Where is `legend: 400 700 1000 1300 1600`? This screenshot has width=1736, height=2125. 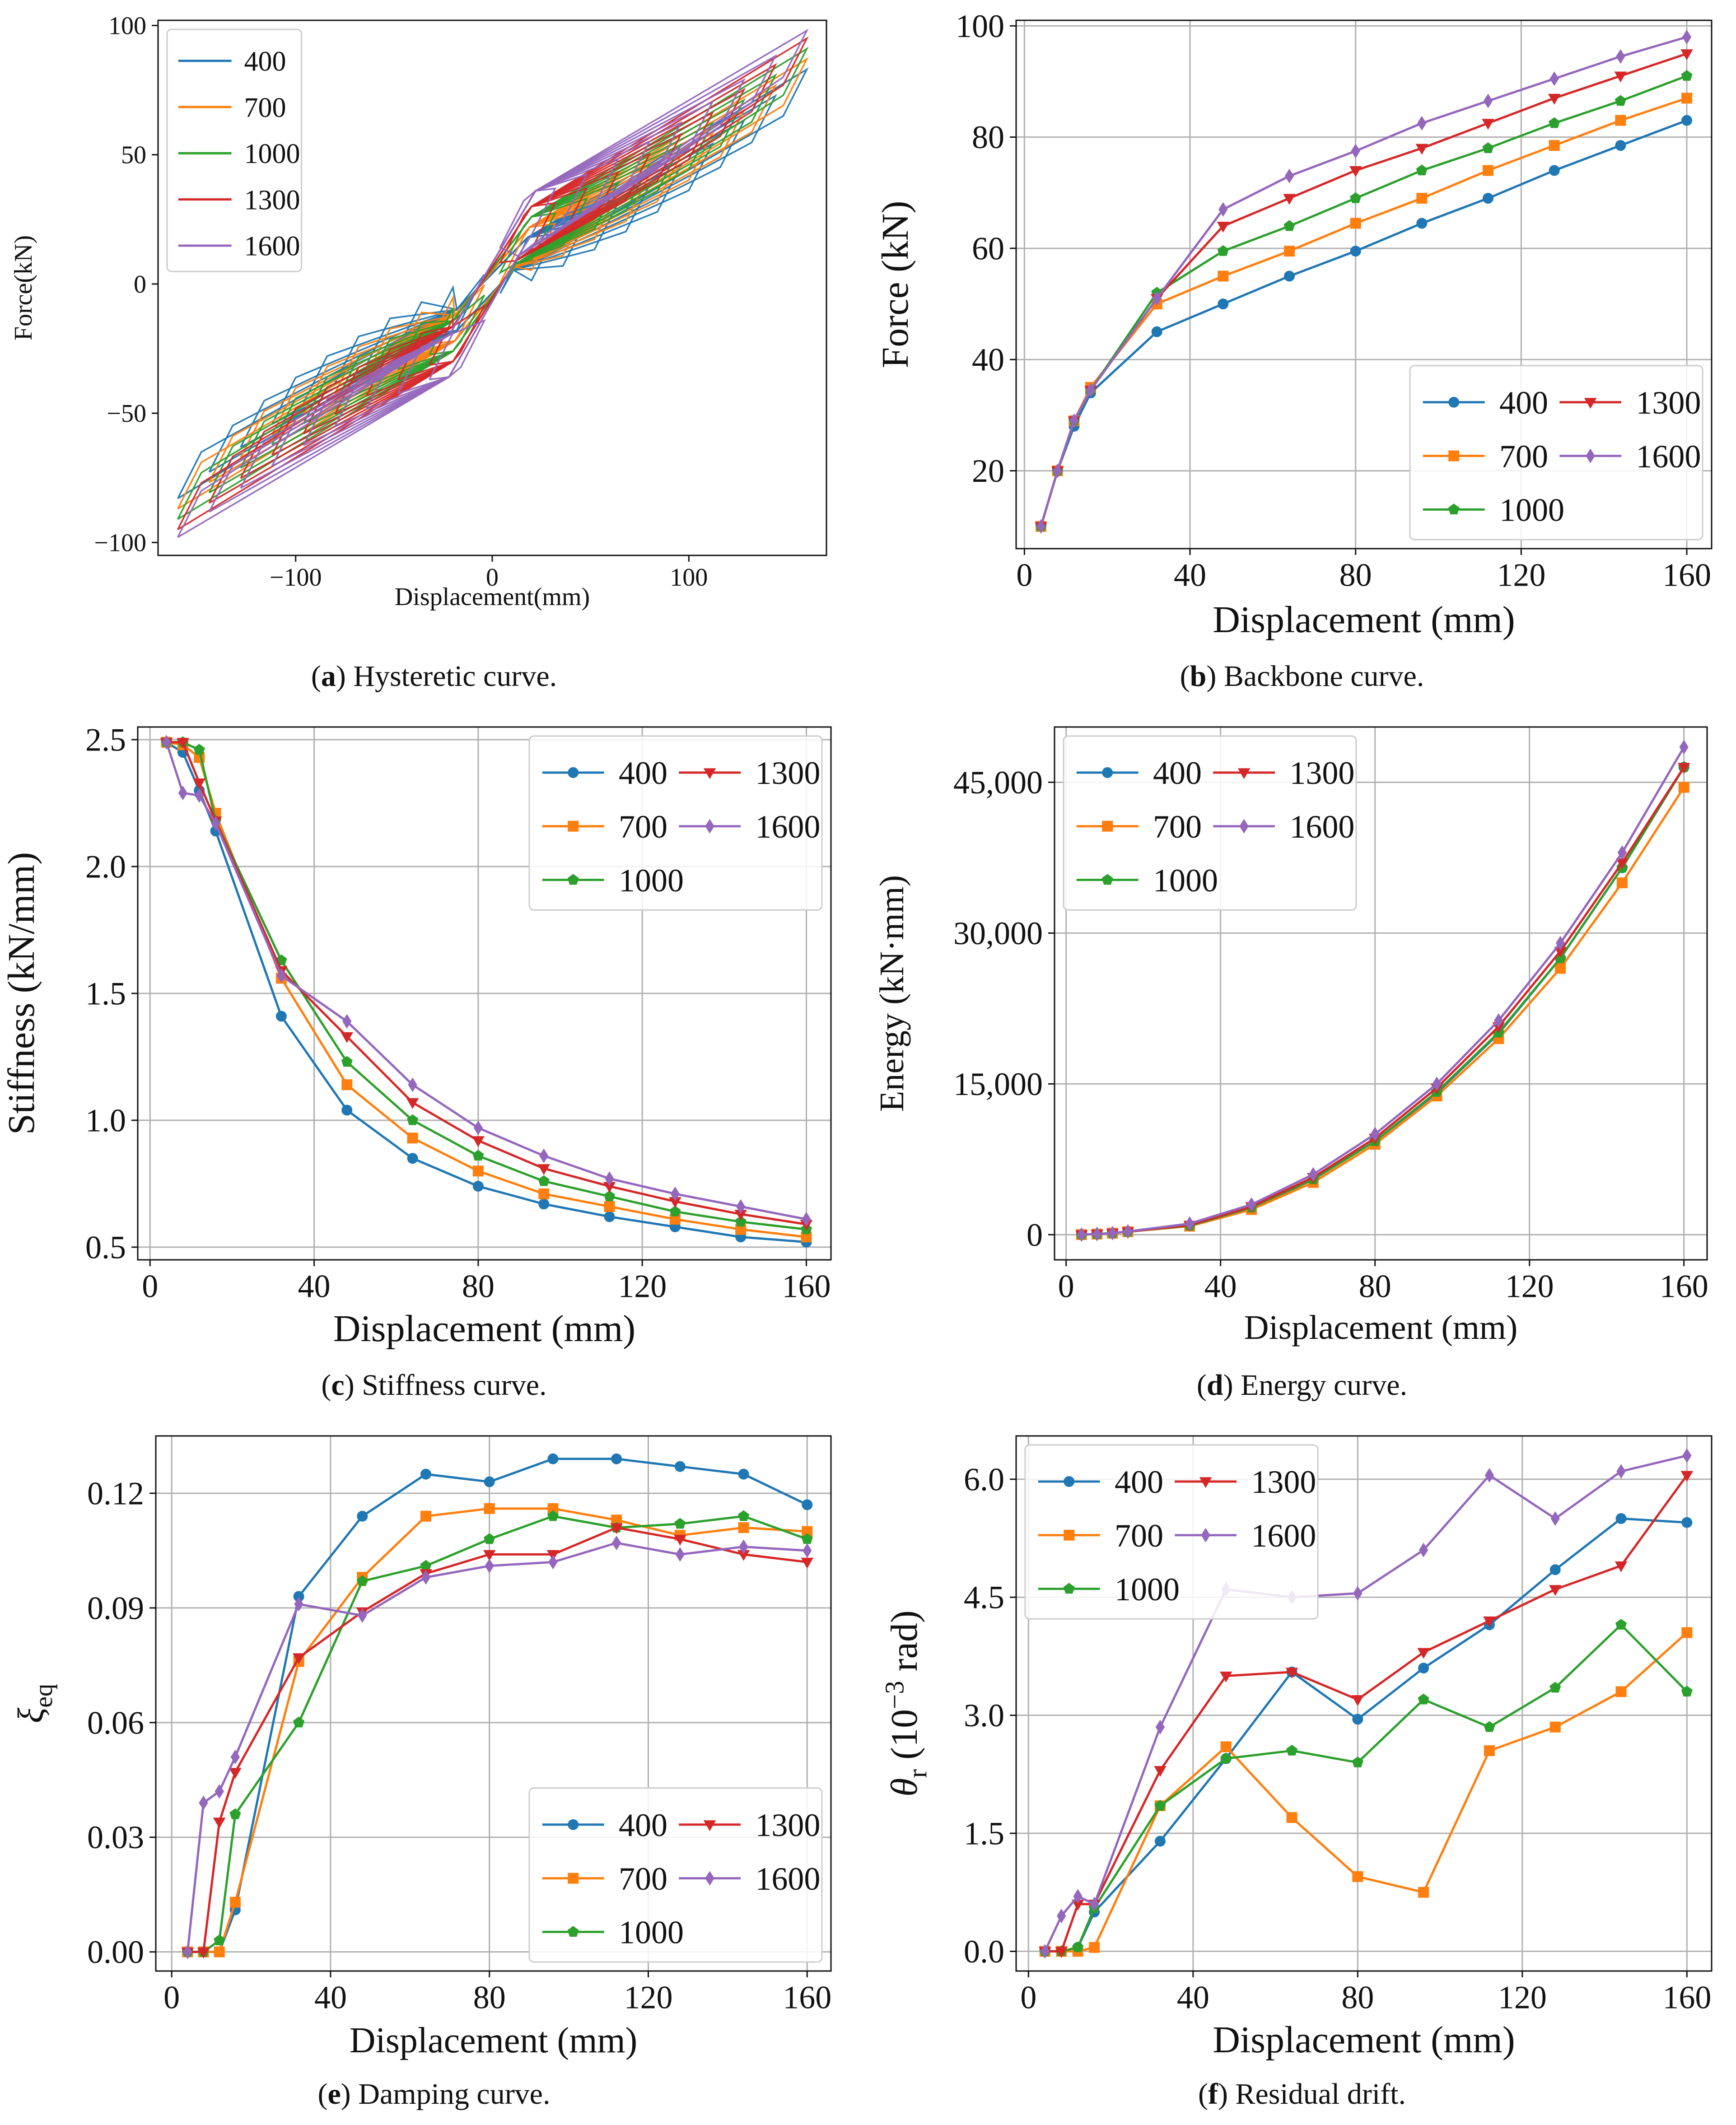 legend: 400 700 1000 1300 1600 is located at coordinates (234, 150).